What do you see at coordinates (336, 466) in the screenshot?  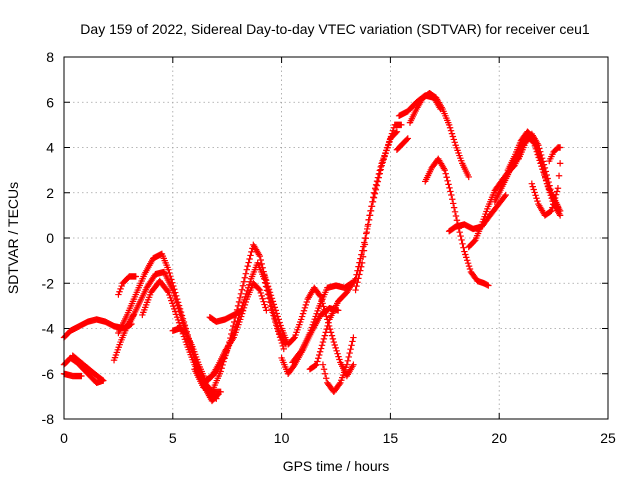 I see `x-axis-label: GPS time / hours` at bounding box center [336, 466].